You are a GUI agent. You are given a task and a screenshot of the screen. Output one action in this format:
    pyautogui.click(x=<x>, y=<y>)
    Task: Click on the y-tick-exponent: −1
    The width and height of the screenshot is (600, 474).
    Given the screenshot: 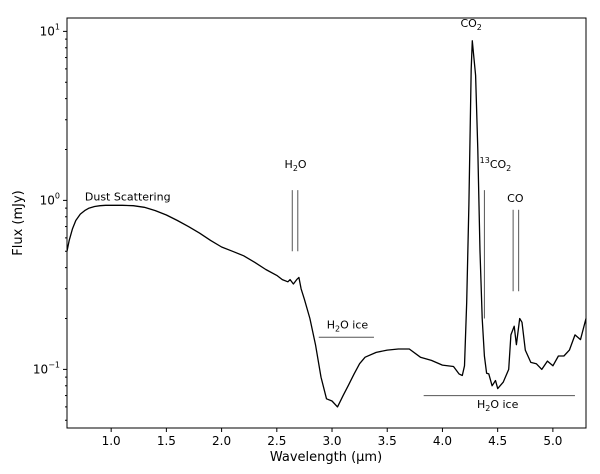 What is the action you would take?
    pyautogui.click(x=54, y=364)
    